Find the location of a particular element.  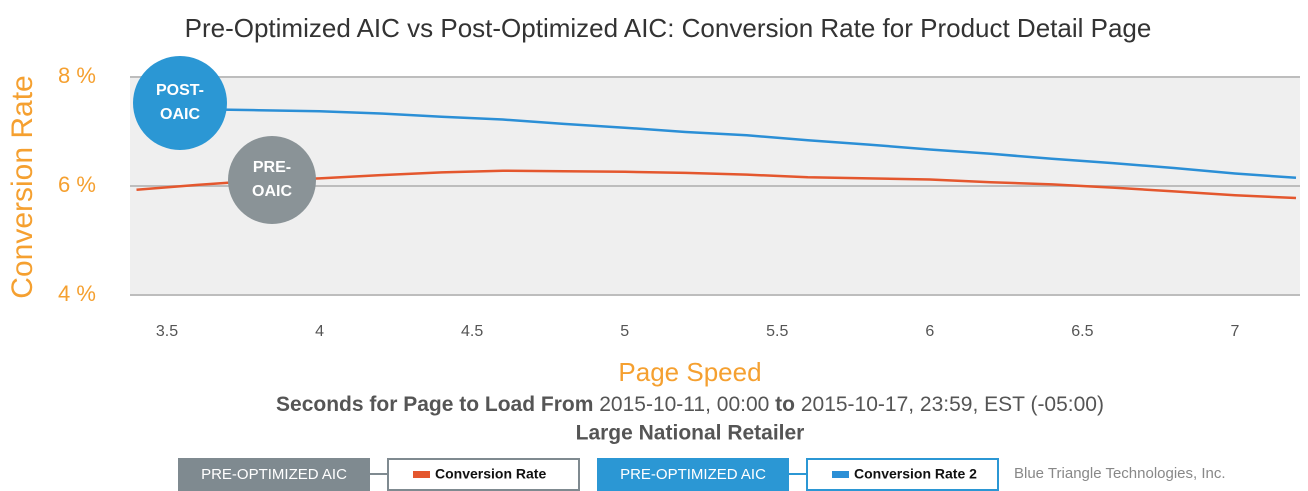

x-tick-label: 6.5 is located at coordinates (1082, 331).